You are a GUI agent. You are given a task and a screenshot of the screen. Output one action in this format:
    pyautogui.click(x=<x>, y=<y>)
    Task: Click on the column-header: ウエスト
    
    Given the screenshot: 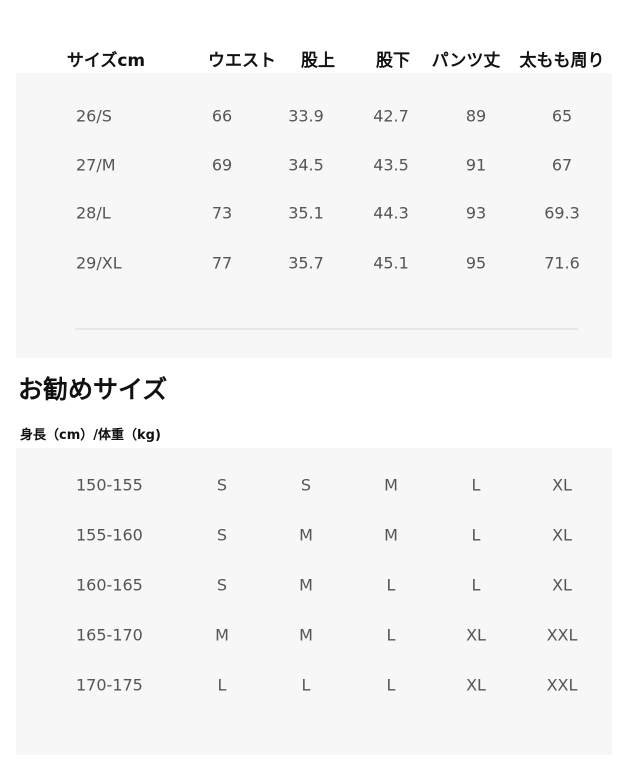 What is the action you would take?
    pyautogui.click(x=242, y=61)
    